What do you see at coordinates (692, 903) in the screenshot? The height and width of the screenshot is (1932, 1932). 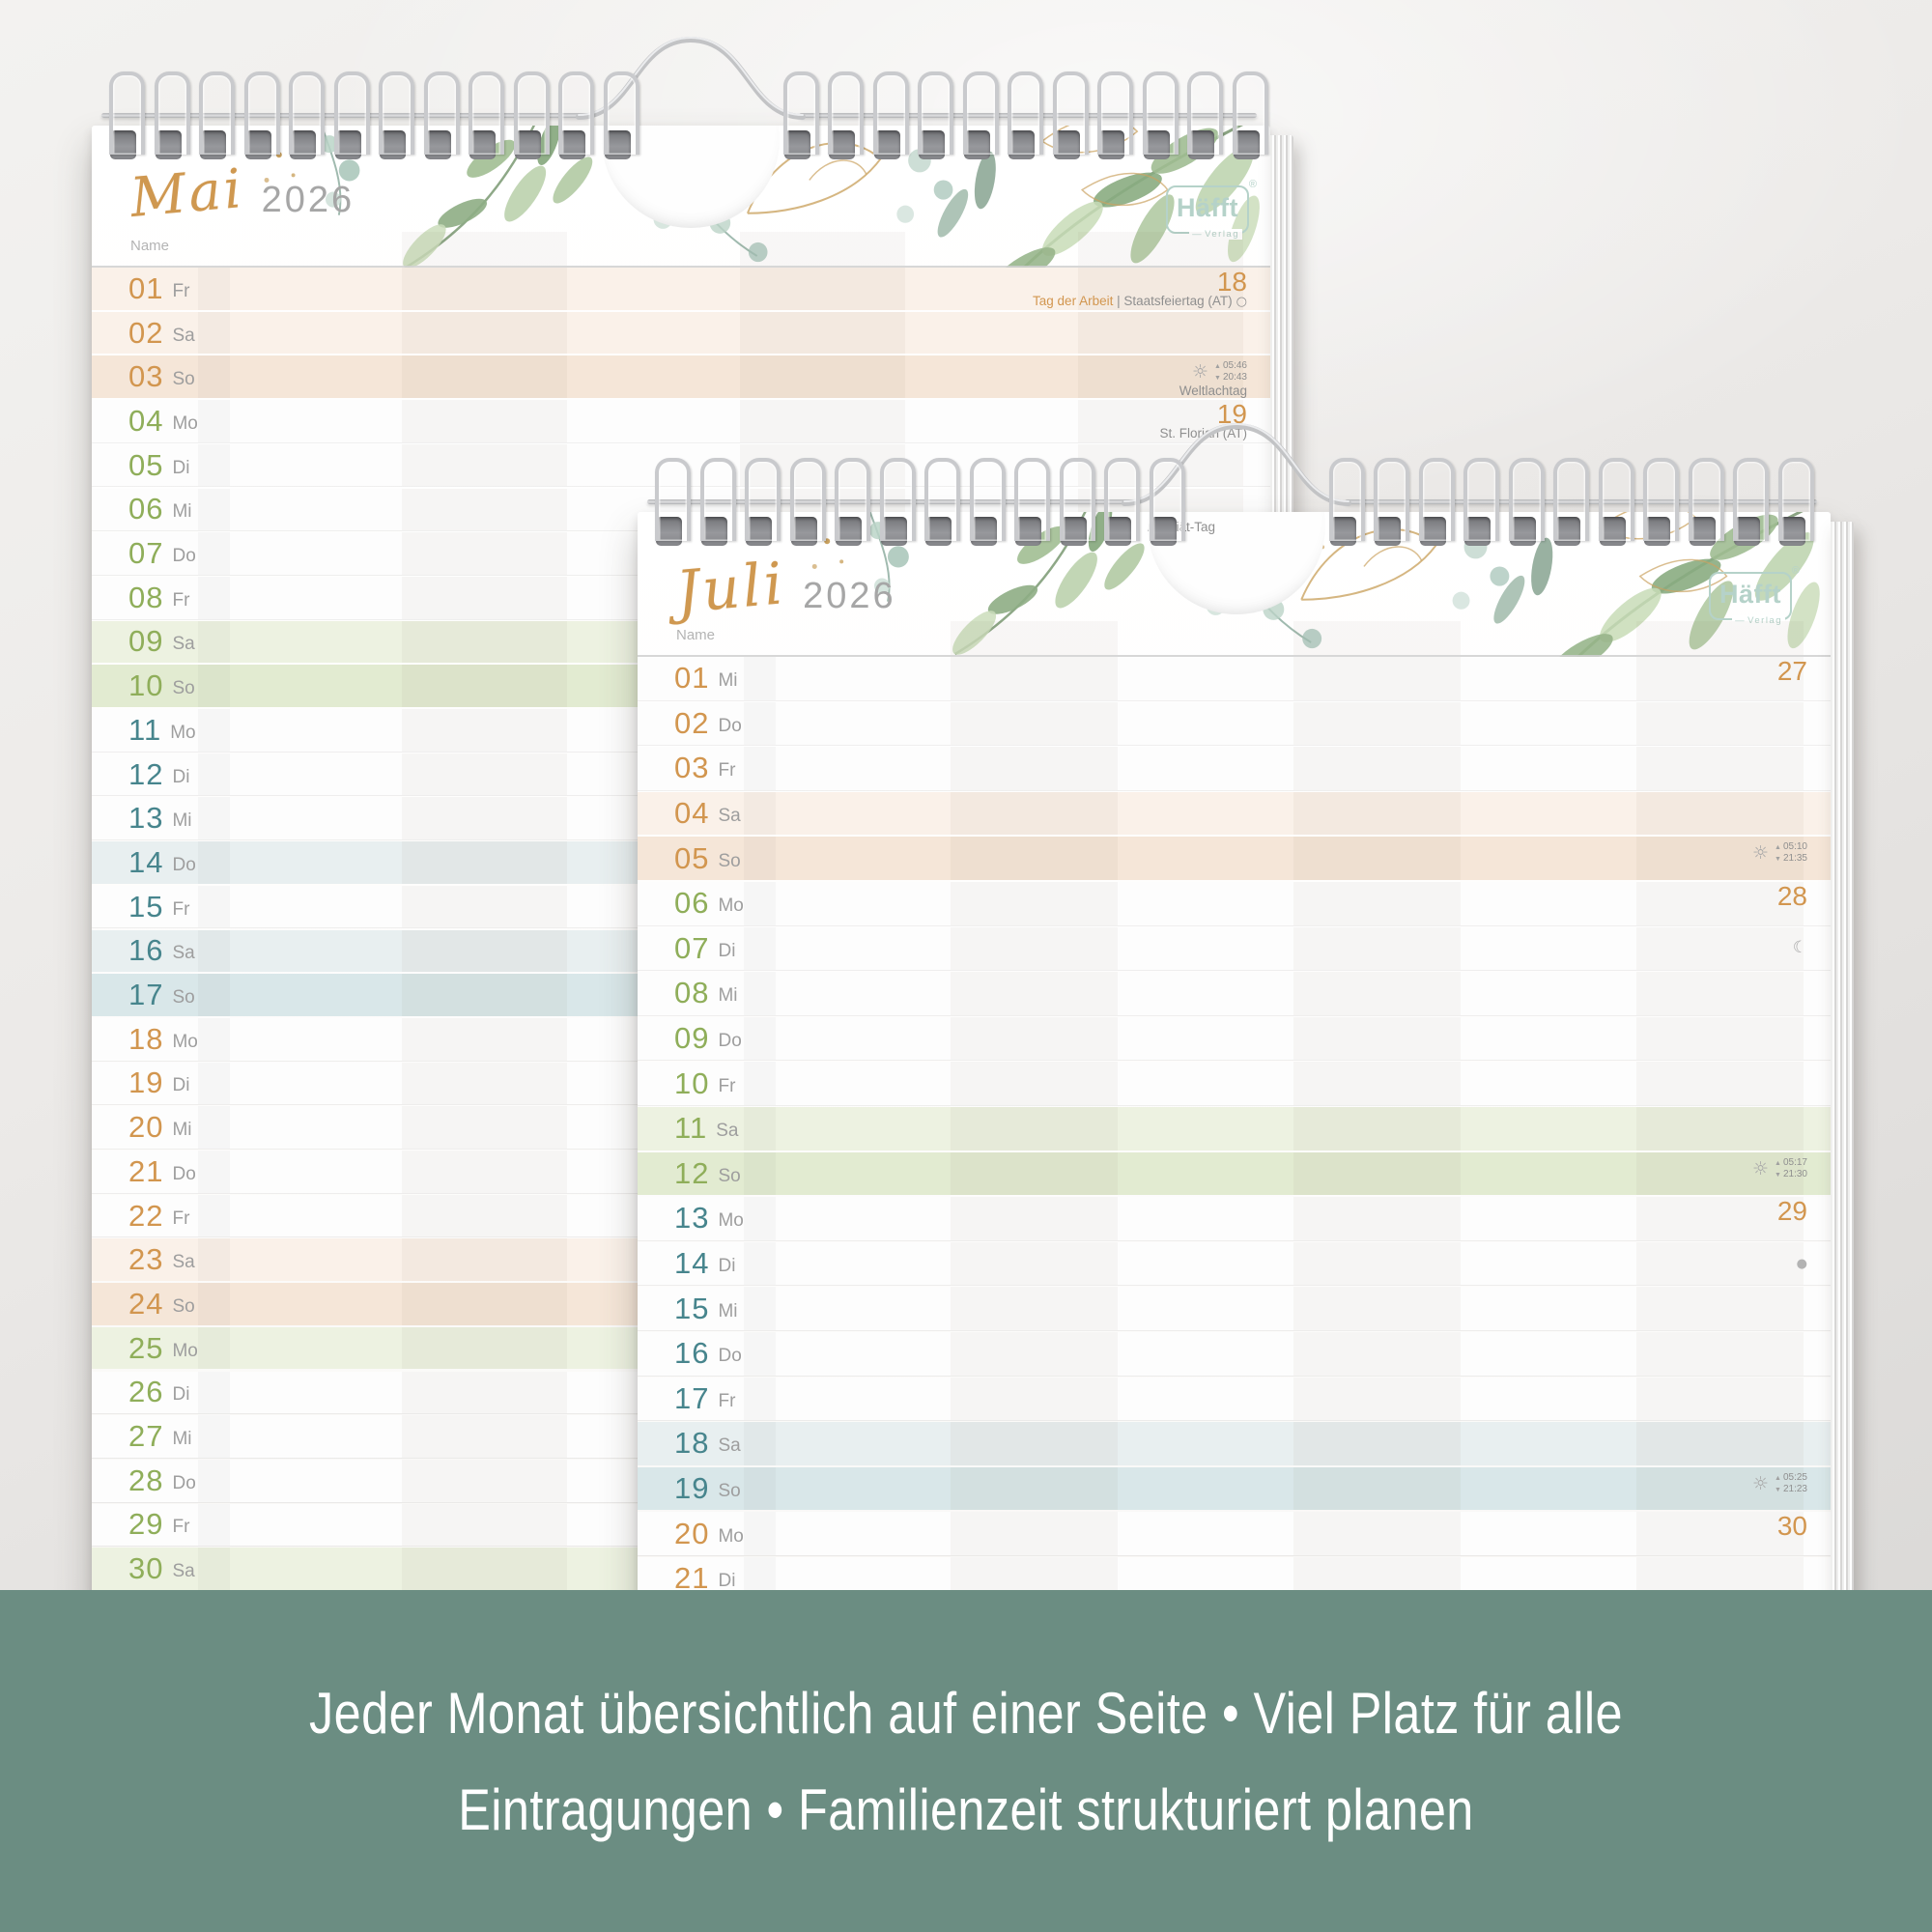 I see `date-number: 06` at bounding box center [692, 903].